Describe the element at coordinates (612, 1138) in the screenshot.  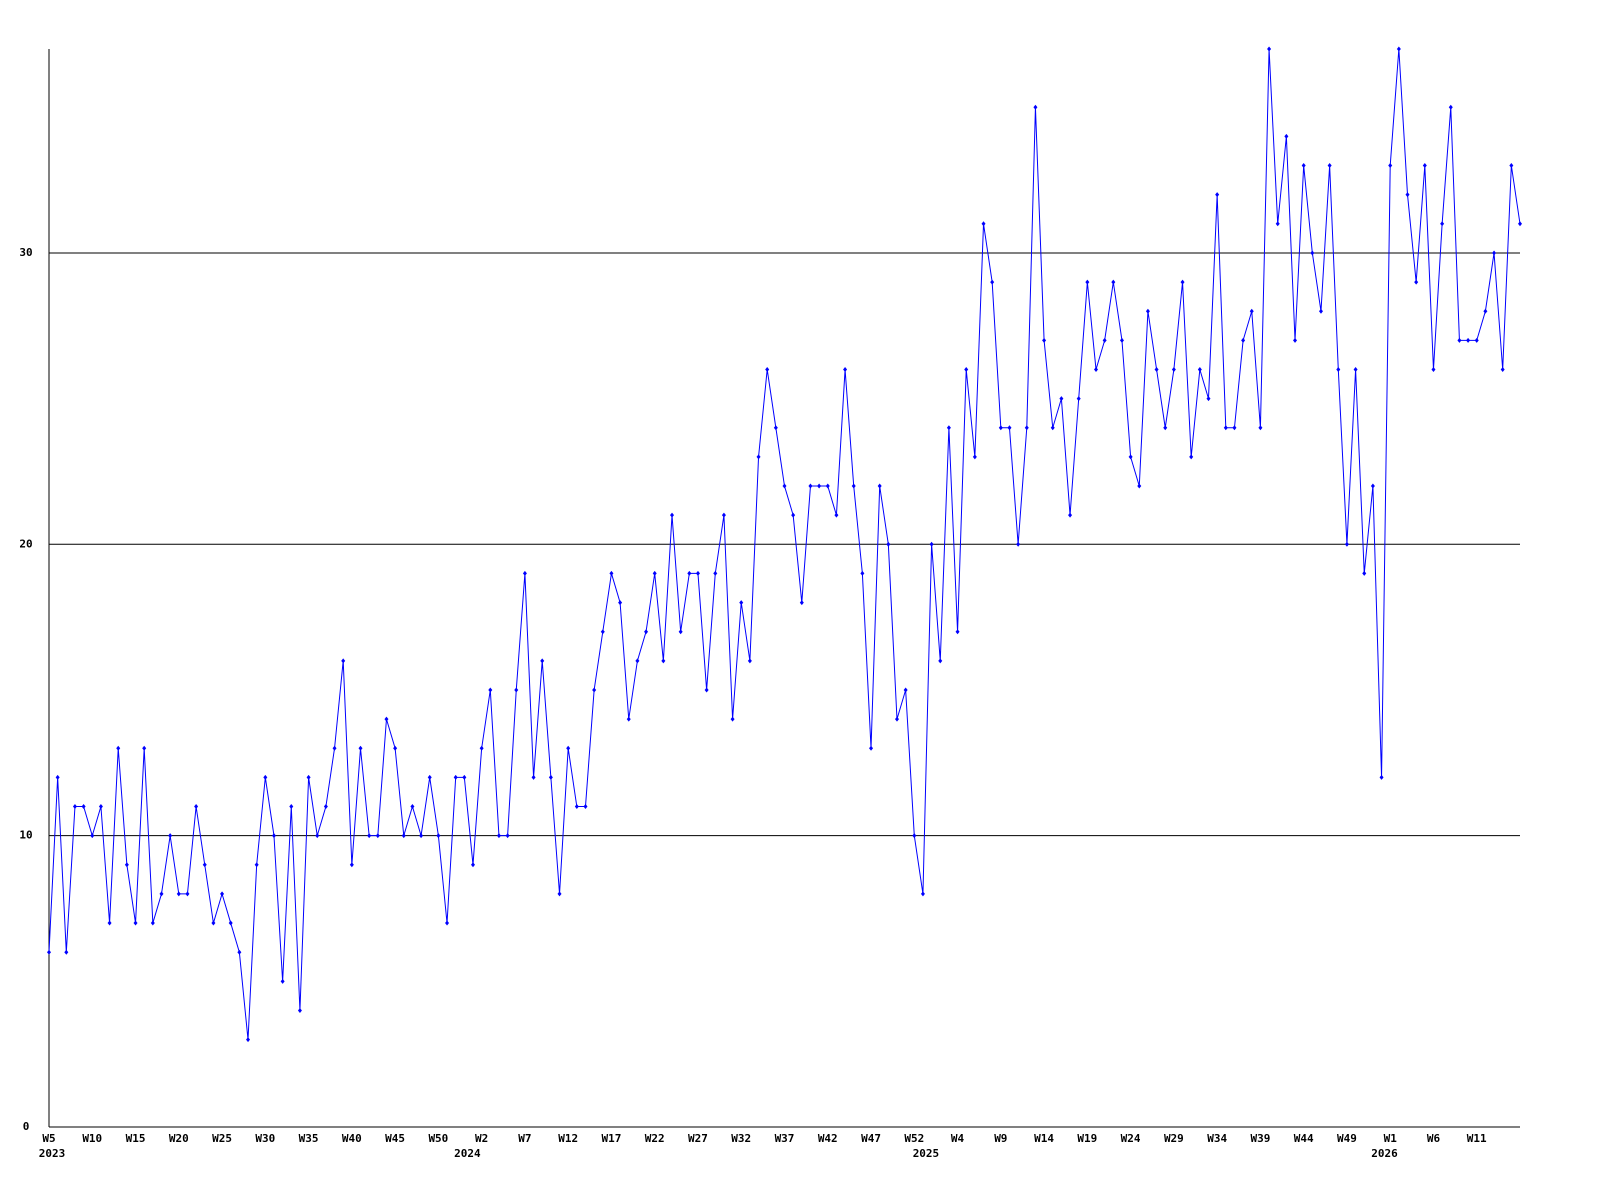
I see `x-tick-label: W17` at that location.